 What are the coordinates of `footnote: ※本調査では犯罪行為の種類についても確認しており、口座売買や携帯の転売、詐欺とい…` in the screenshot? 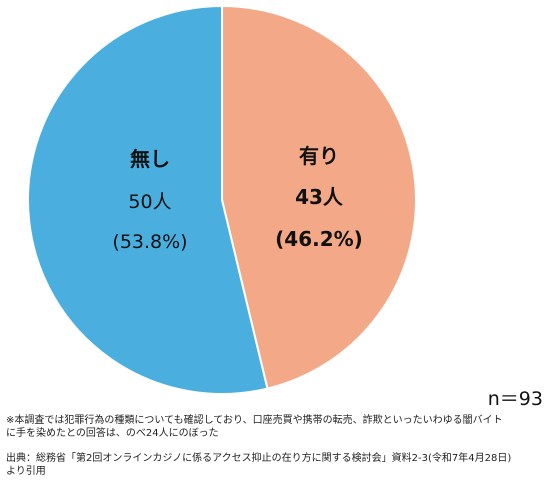 It's located at (276, 427).